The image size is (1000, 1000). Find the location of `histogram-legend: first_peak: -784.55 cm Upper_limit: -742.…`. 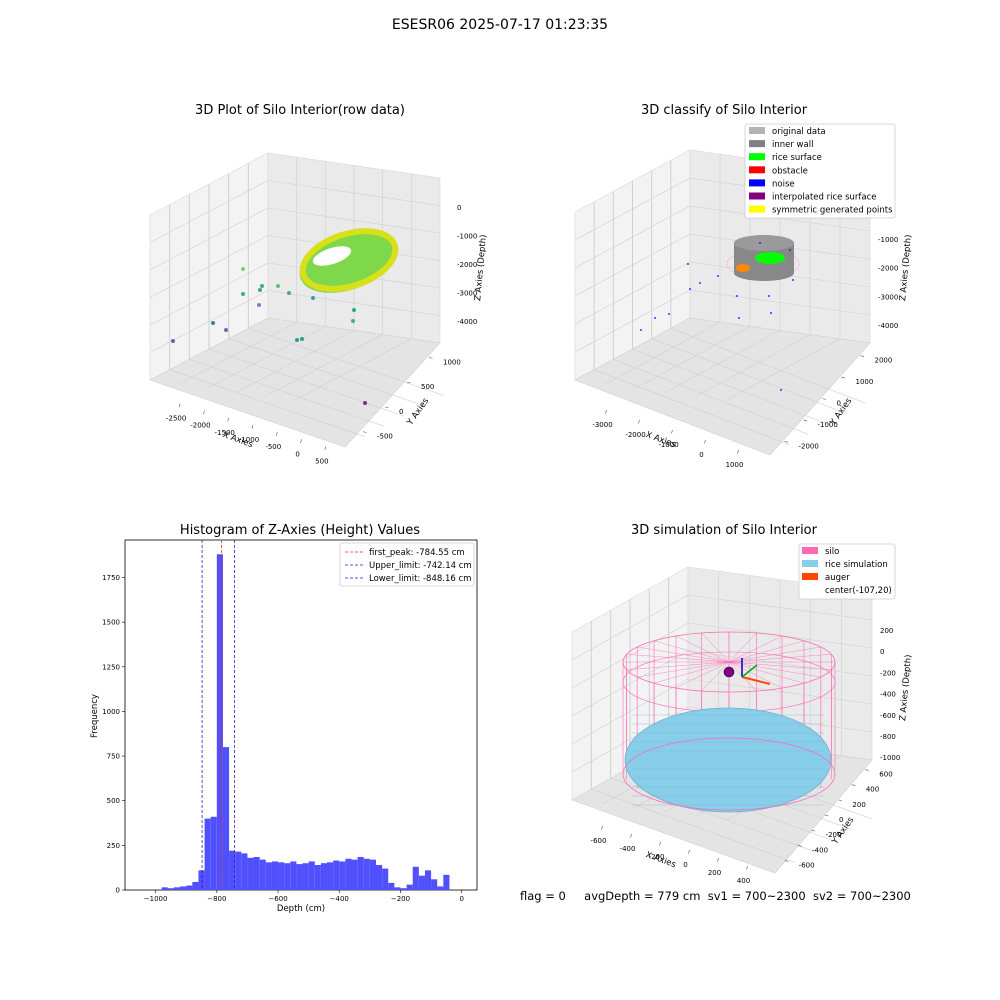

histogram-legend: first_peak: -784.55 cm Upper_limit: -742.… is located at coordinates (407, 564).